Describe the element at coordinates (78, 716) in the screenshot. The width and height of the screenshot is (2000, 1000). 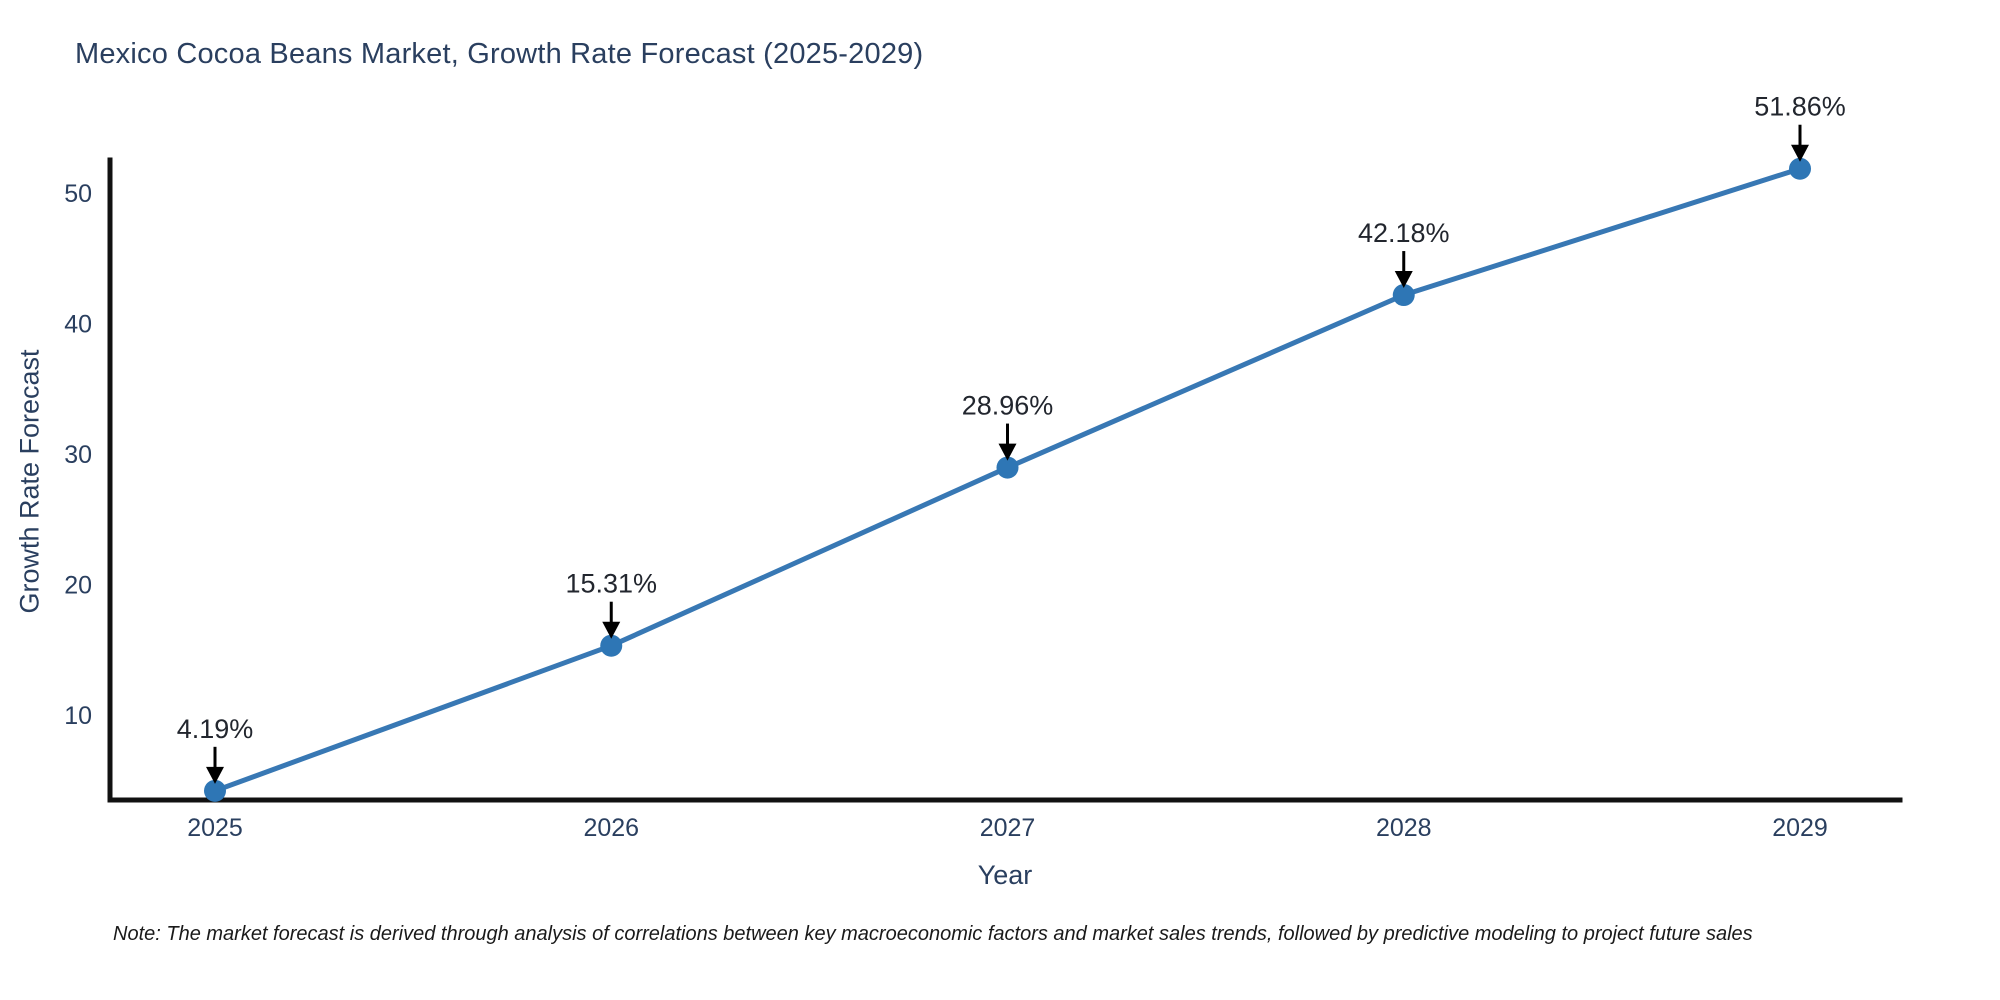
I see `y-tick-label: 10` at that location.